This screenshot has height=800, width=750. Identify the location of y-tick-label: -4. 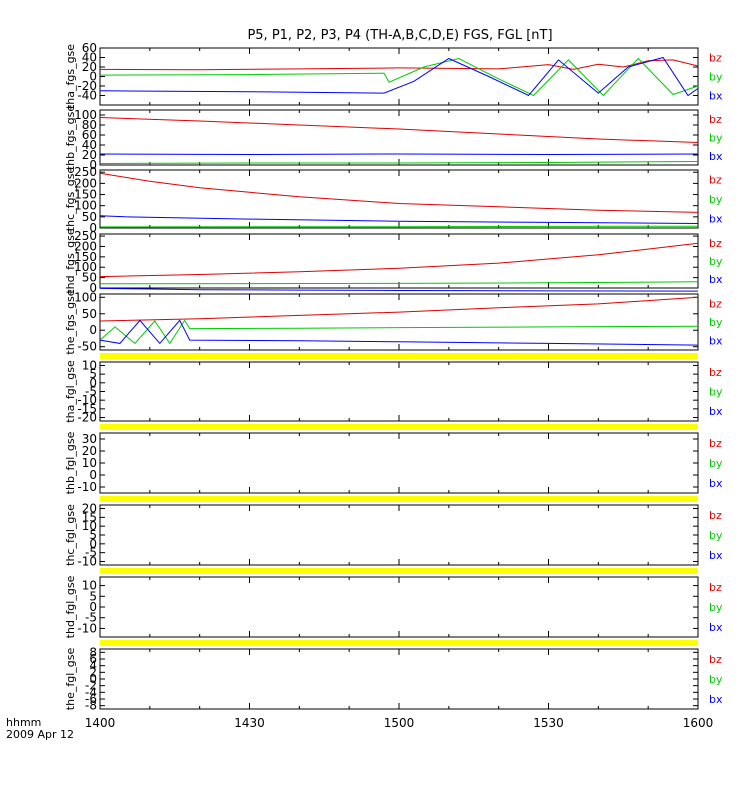
(91, 692).